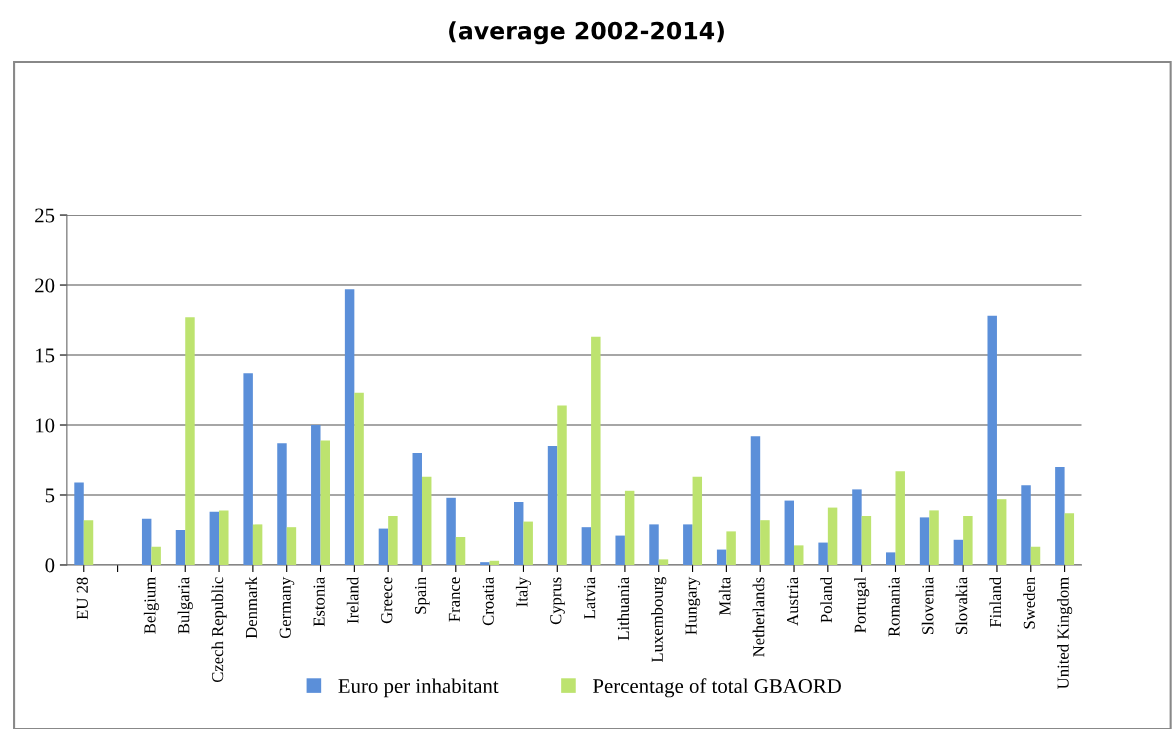  I want to click on x-tick-label: Hungary, so click(693, 605).